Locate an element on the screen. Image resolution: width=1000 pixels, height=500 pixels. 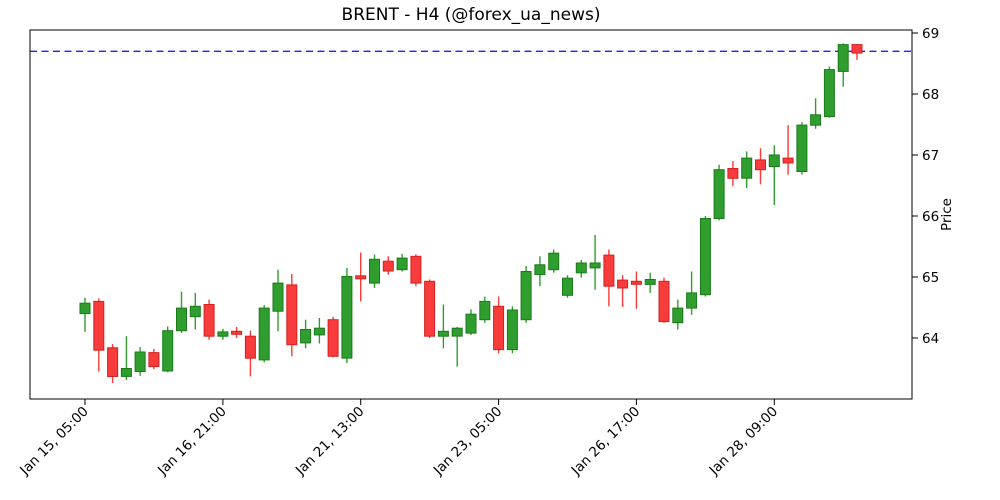
y-axis-ticks: 64 65 66 67 68 69 is located at coordinates (925, 186).